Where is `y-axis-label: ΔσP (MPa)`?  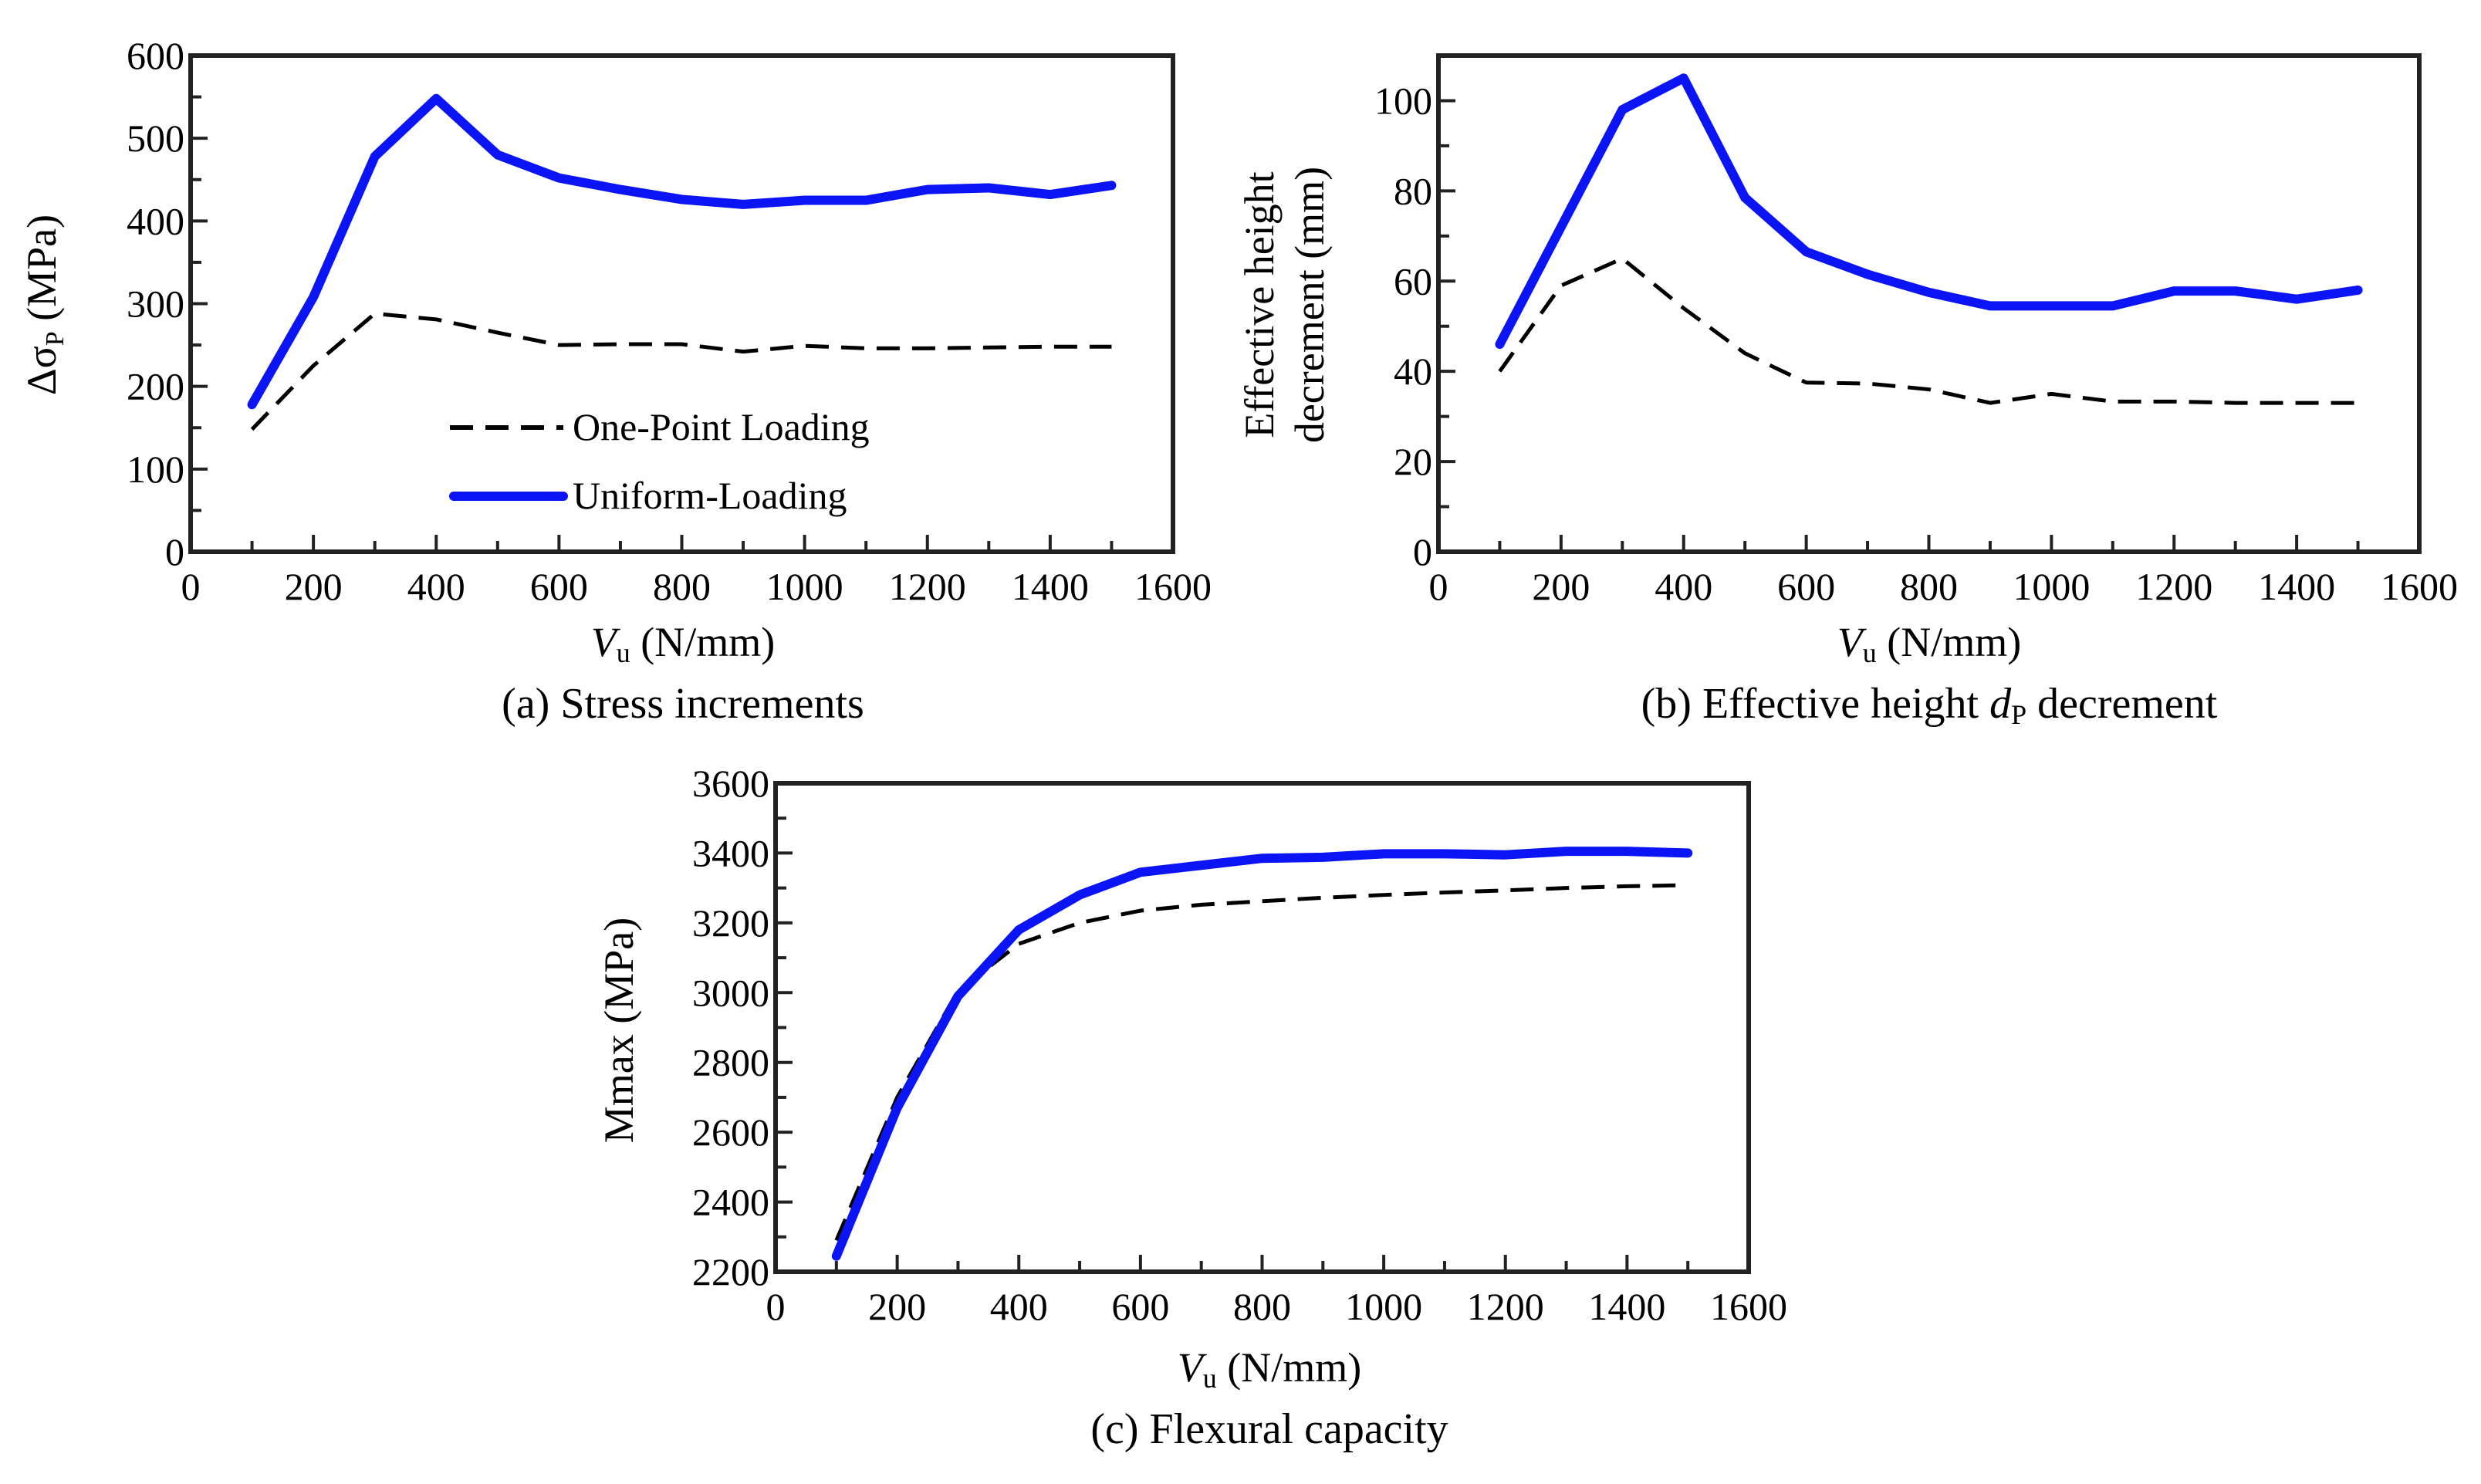
y-axis-label: ΔσP (MPa) is located at coordinates (44, 305).